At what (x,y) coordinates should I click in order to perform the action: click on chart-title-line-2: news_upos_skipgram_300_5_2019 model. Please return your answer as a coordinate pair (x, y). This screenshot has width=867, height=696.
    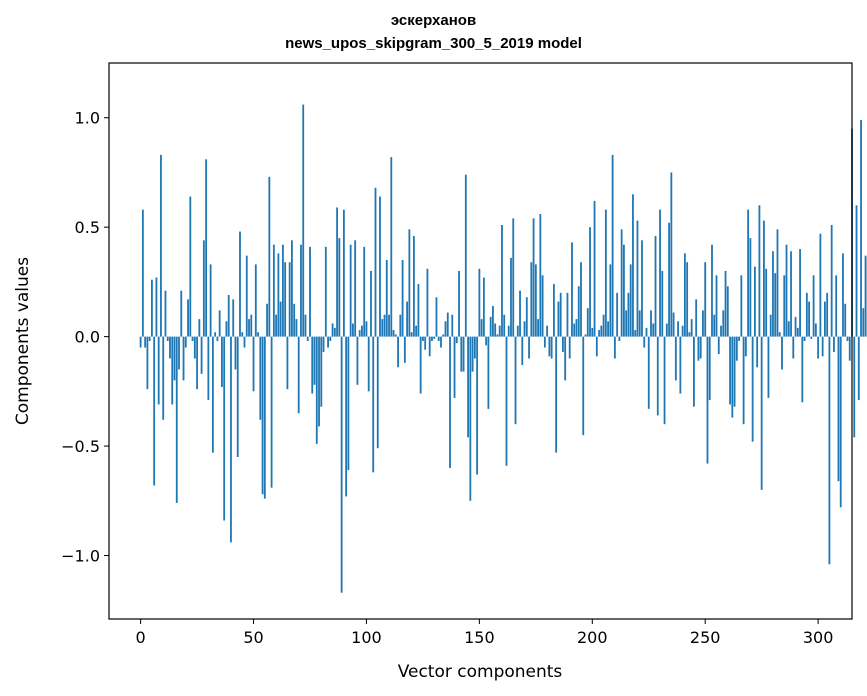
    Looking at the image, I should click on (433, 43).